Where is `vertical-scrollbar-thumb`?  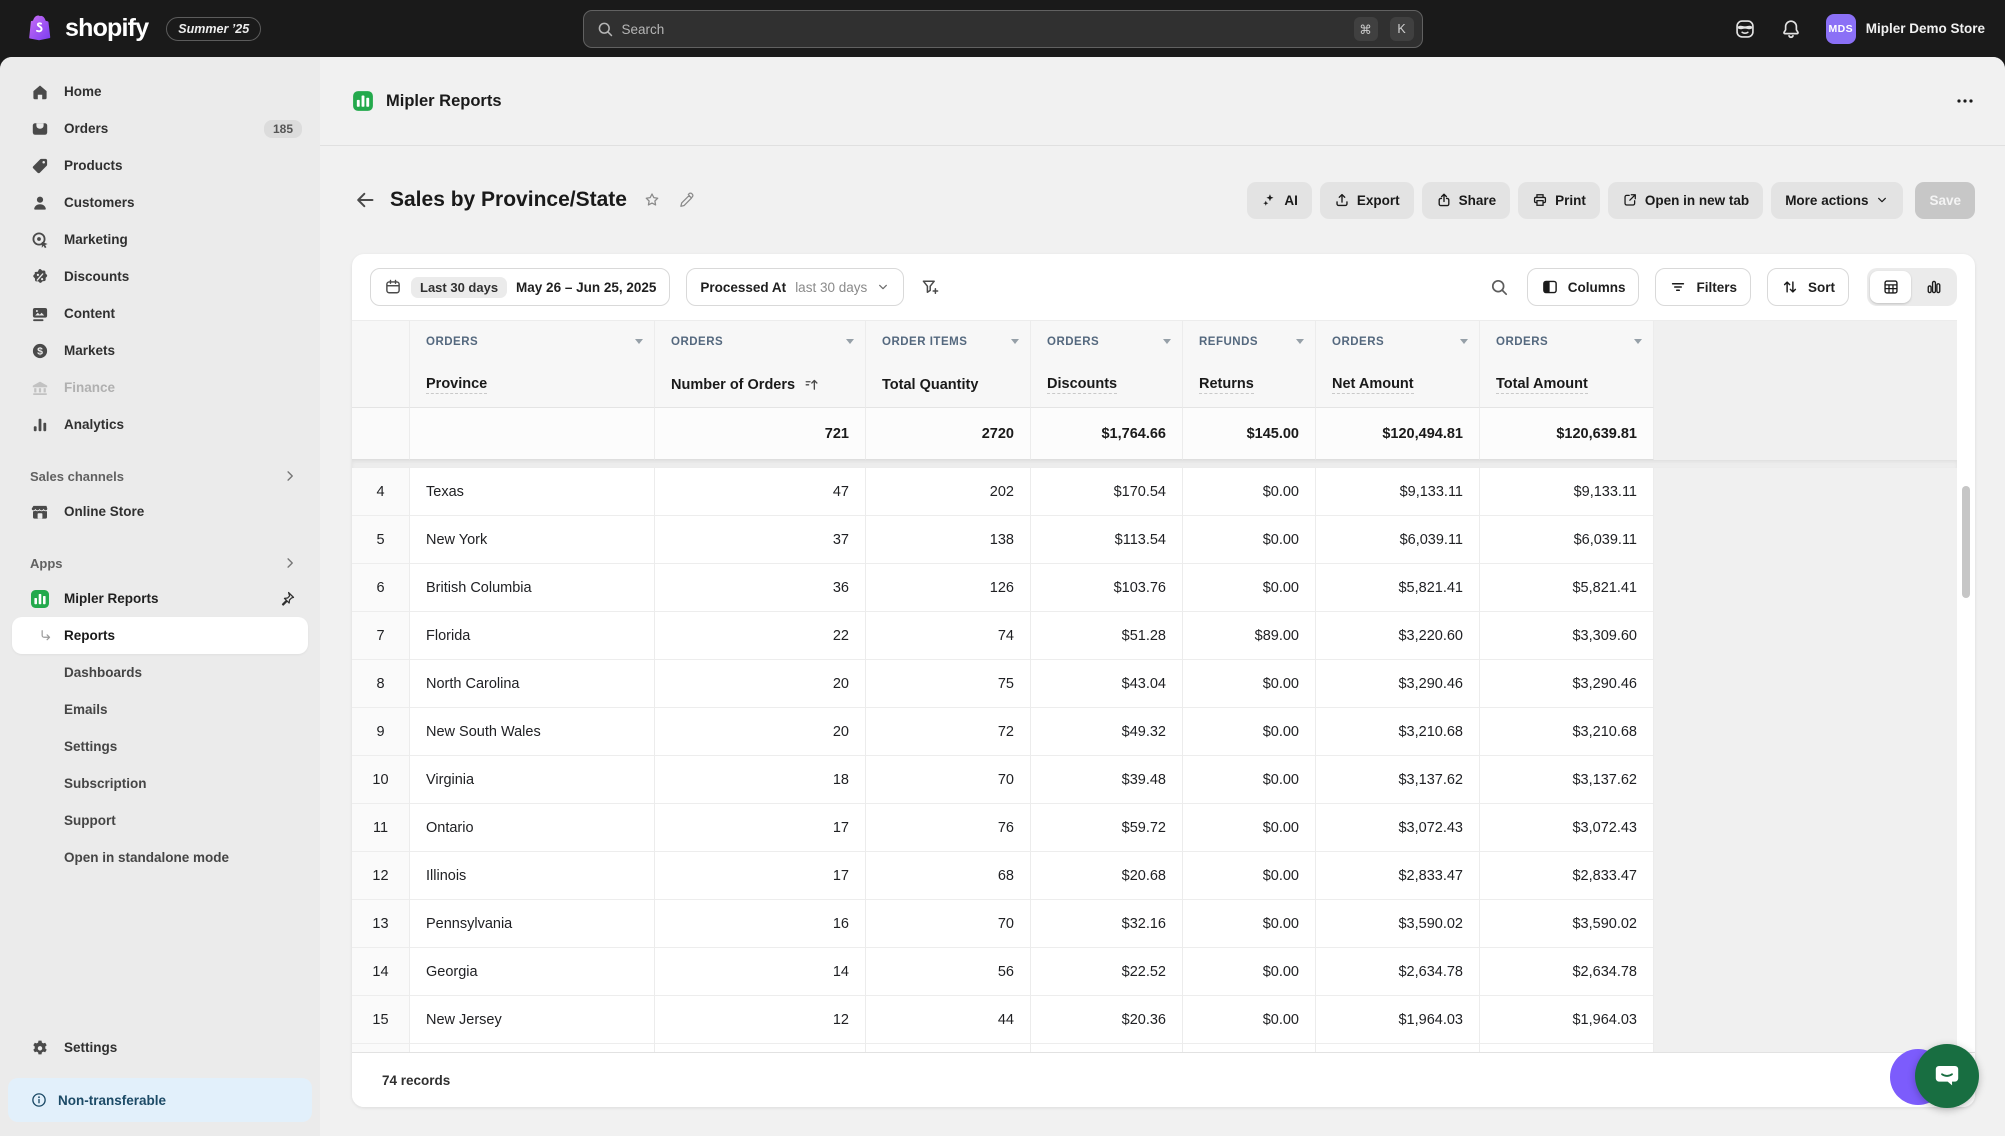 vertical-scrollbar-thumb is located at coordinates (1966, 542).